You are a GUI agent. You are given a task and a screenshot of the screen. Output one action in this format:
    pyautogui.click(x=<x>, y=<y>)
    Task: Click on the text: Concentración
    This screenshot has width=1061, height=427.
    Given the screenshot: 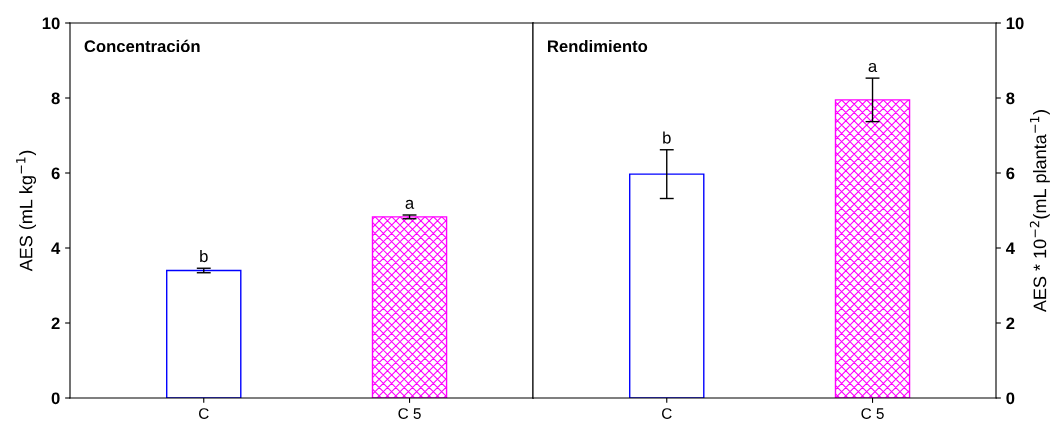 What is the action you would take?
    pyautogui.click(x=142, y=46)
    